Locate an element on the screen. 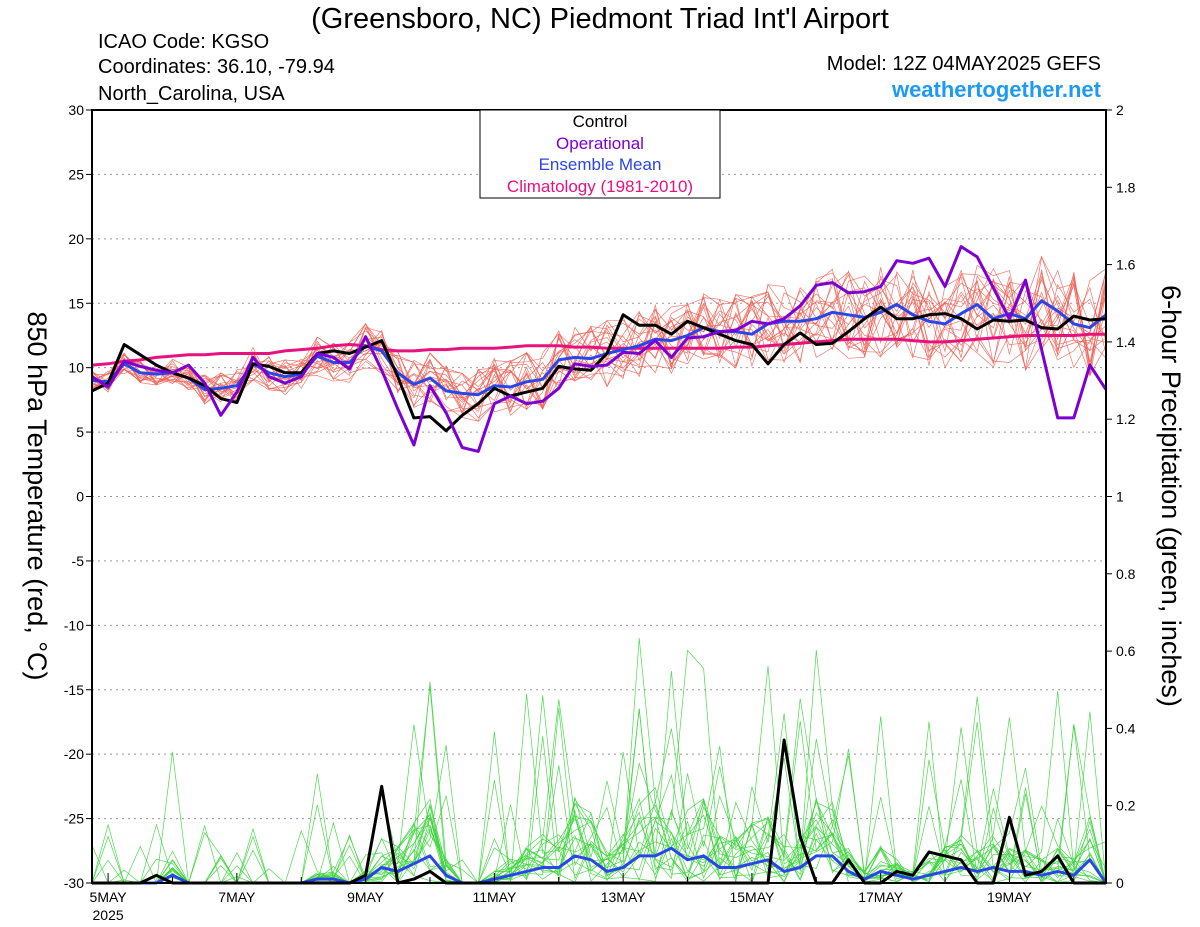  x-year-label: 2025 is located at coordinates (108, 915).